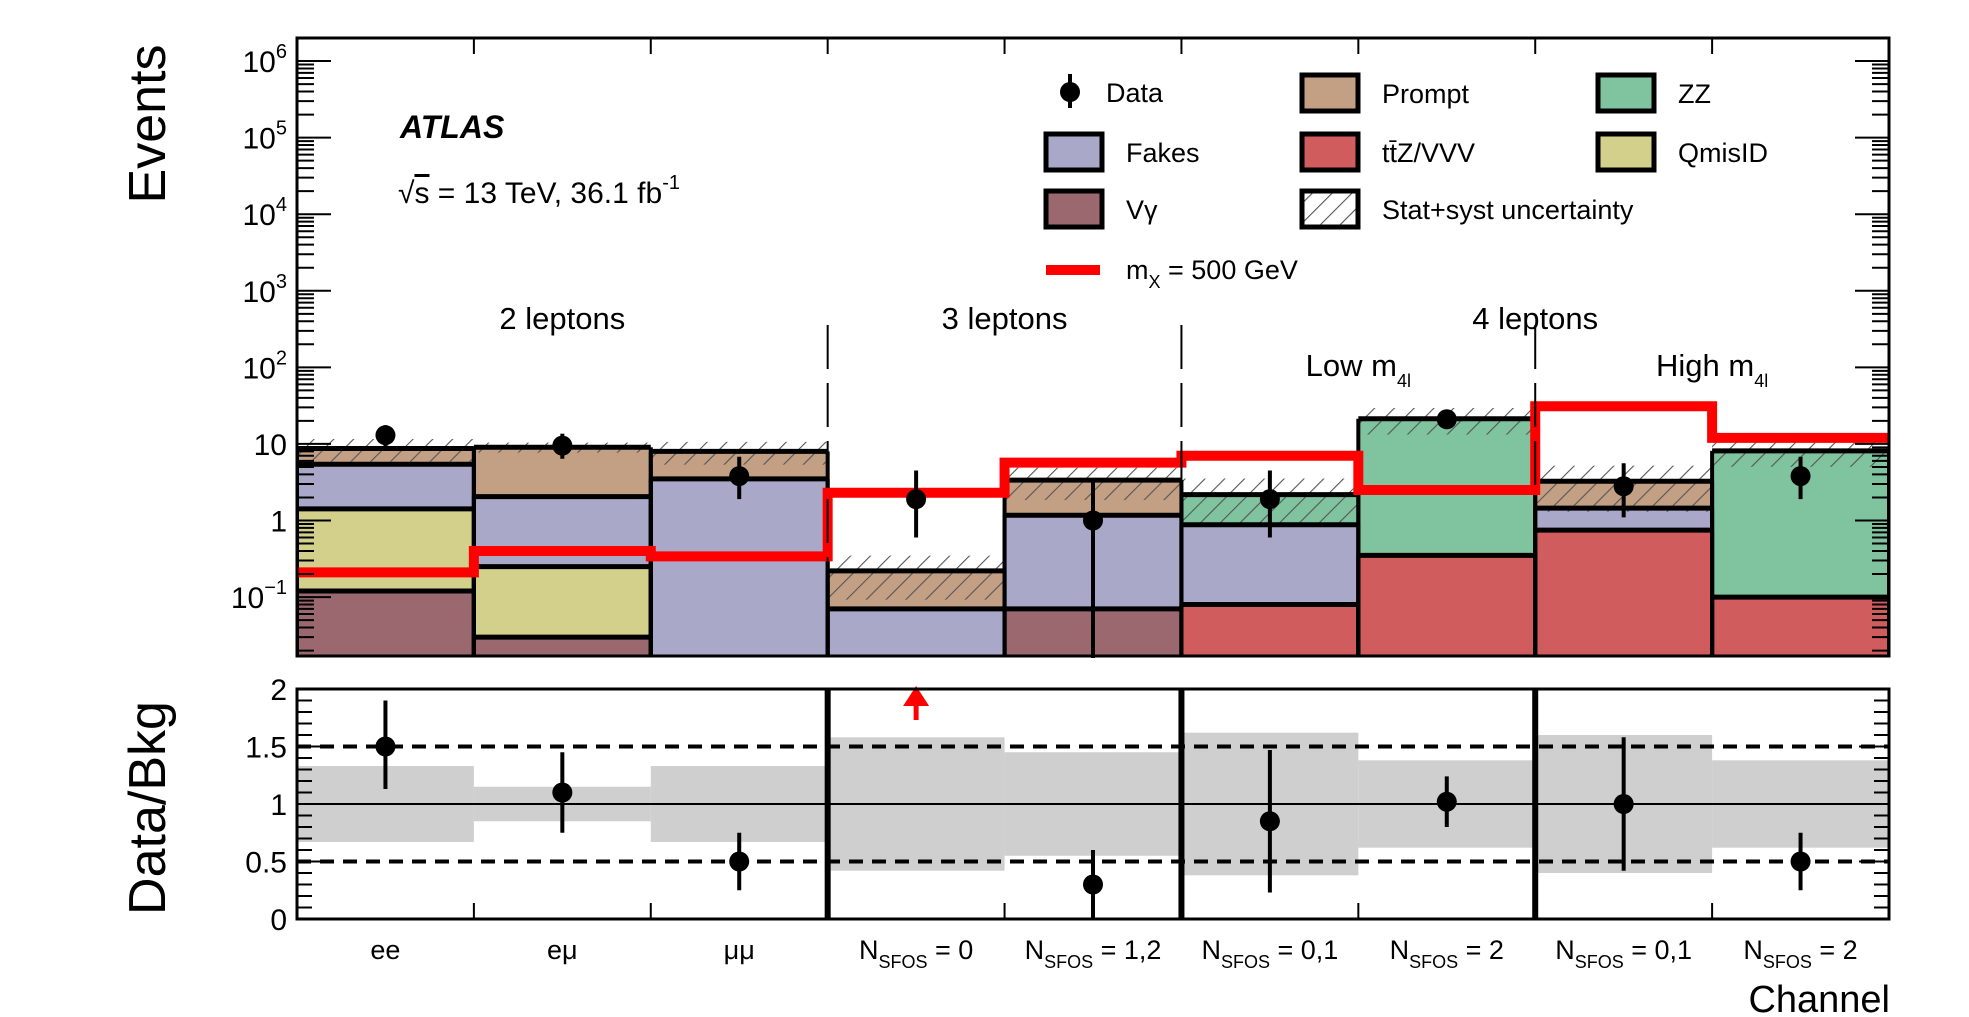 The image size is (1969, 1017). What do you see at coordinates (902, 962) in the screenshot?
I see `channel-sub-3: SFOS` at bounding box center [902, 962].